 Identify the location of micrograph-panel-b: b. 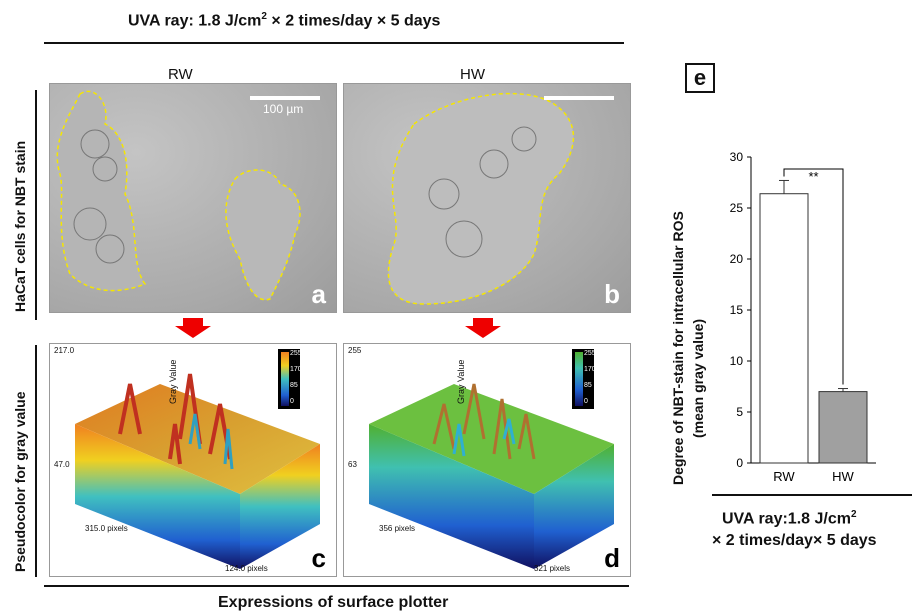
(487, 198).